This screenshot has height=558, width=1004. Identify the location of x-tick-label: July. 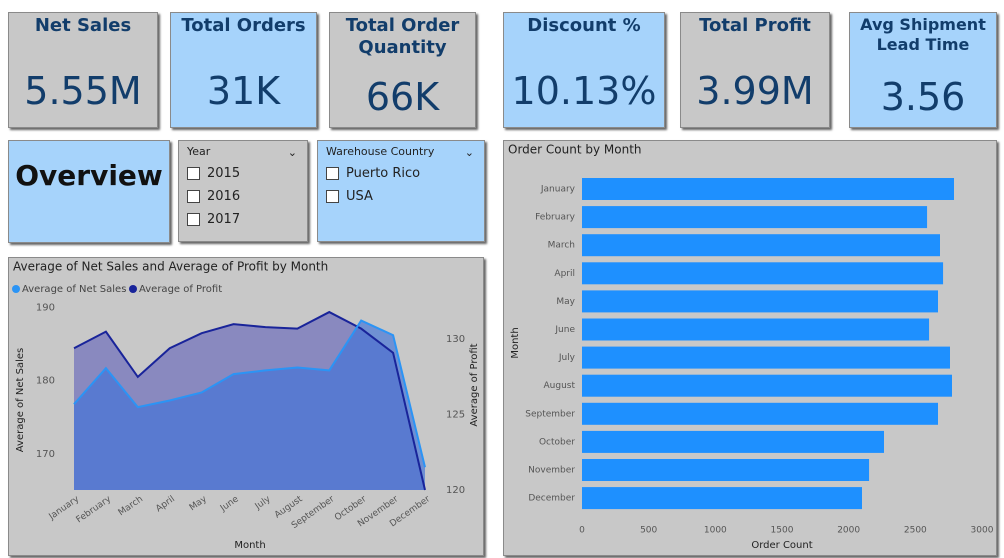
(263, 503).